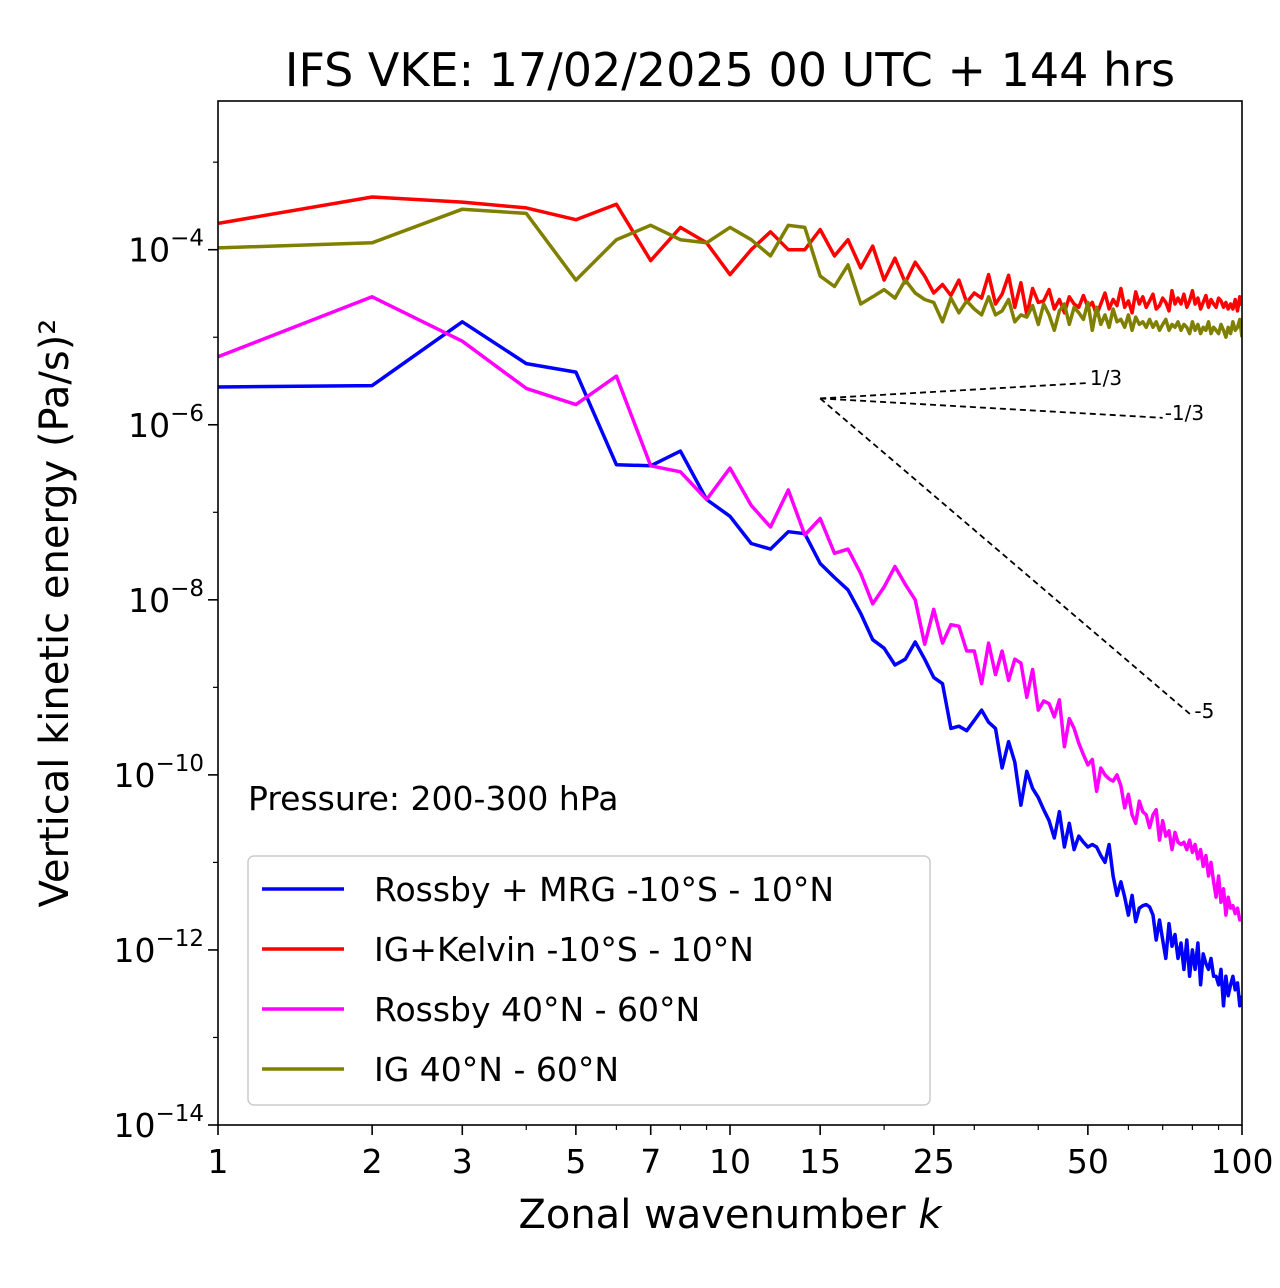 The height and width of the screenshot is (1288, 1280). What do you see at coordinates (564, 949) in the screenshot?
I see `legend-label: IG+Kelvin -10°S - 10°N` at bounding box center [564, 949].